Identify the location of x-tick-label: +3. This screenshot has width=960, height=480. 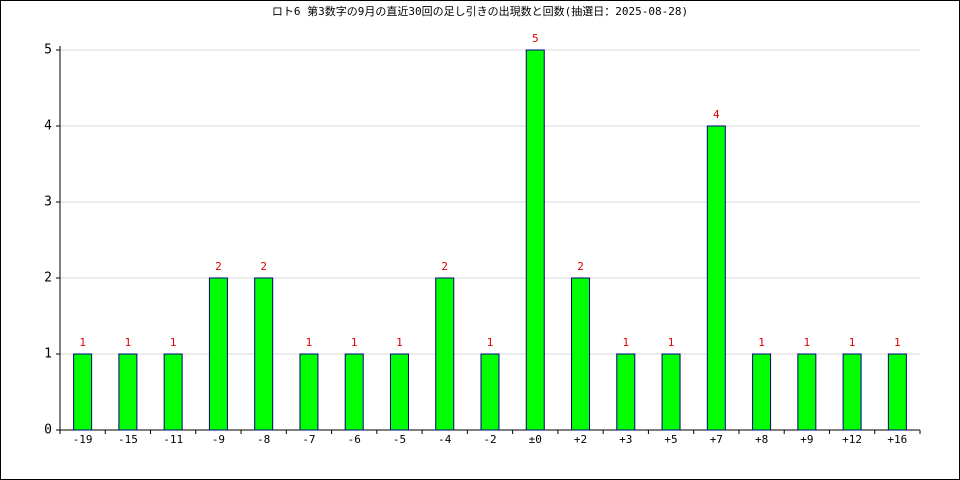
(625, 439).